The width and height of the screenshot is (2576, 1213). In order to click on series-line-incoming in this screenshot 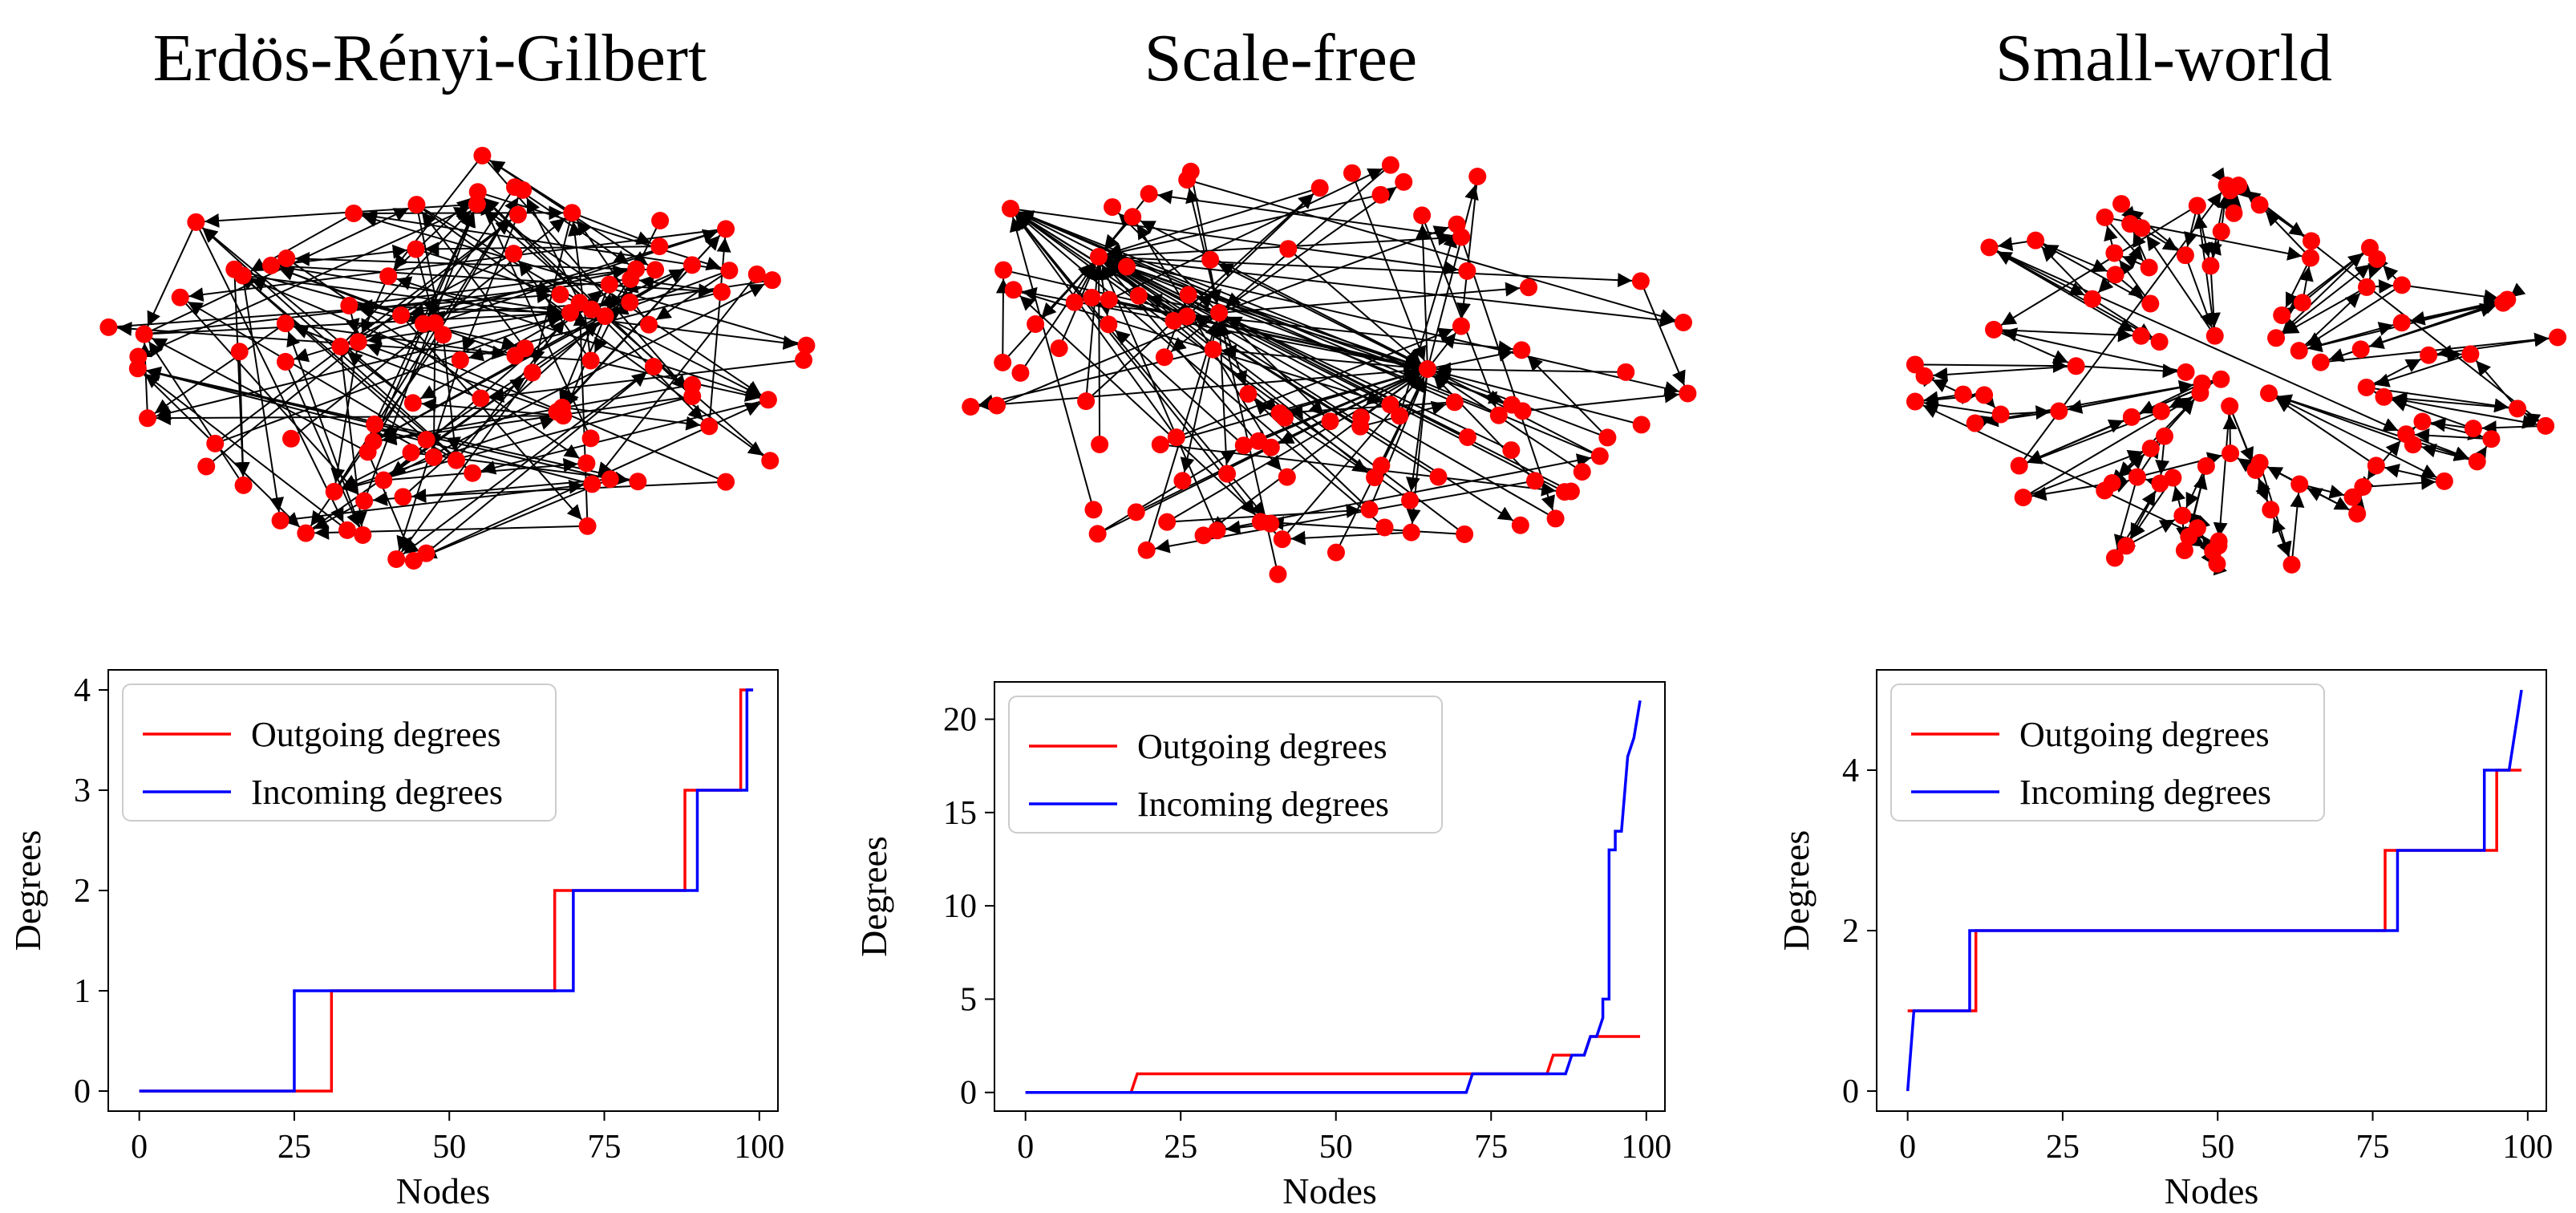, I will do `click(2214, 891)`.